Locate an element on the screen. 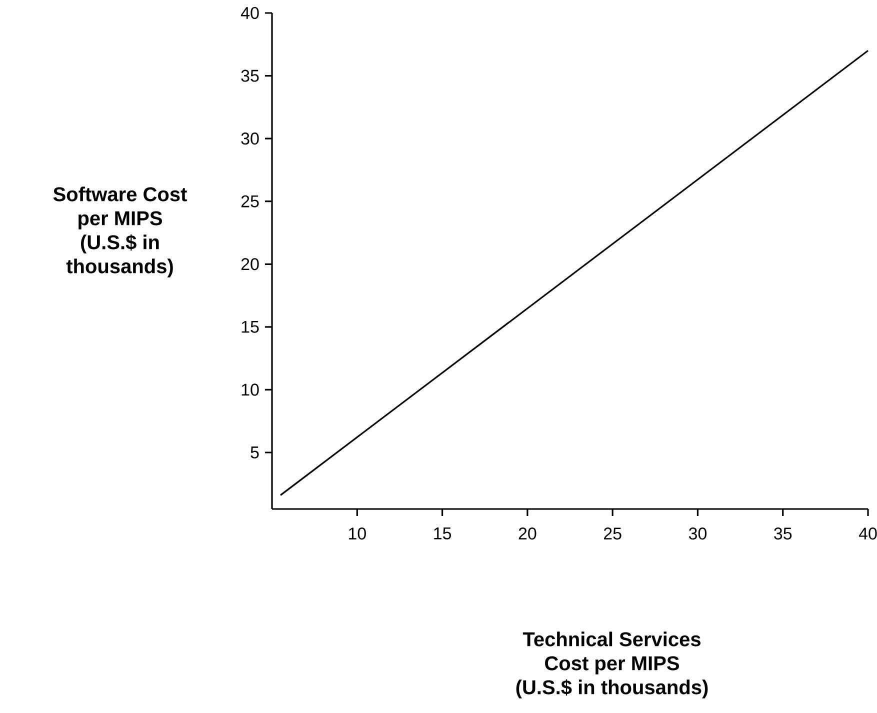 Image resolution: width=877 pixels, height=713 pixels. x-tick-label: 20 is located at coordinates (527, 534).